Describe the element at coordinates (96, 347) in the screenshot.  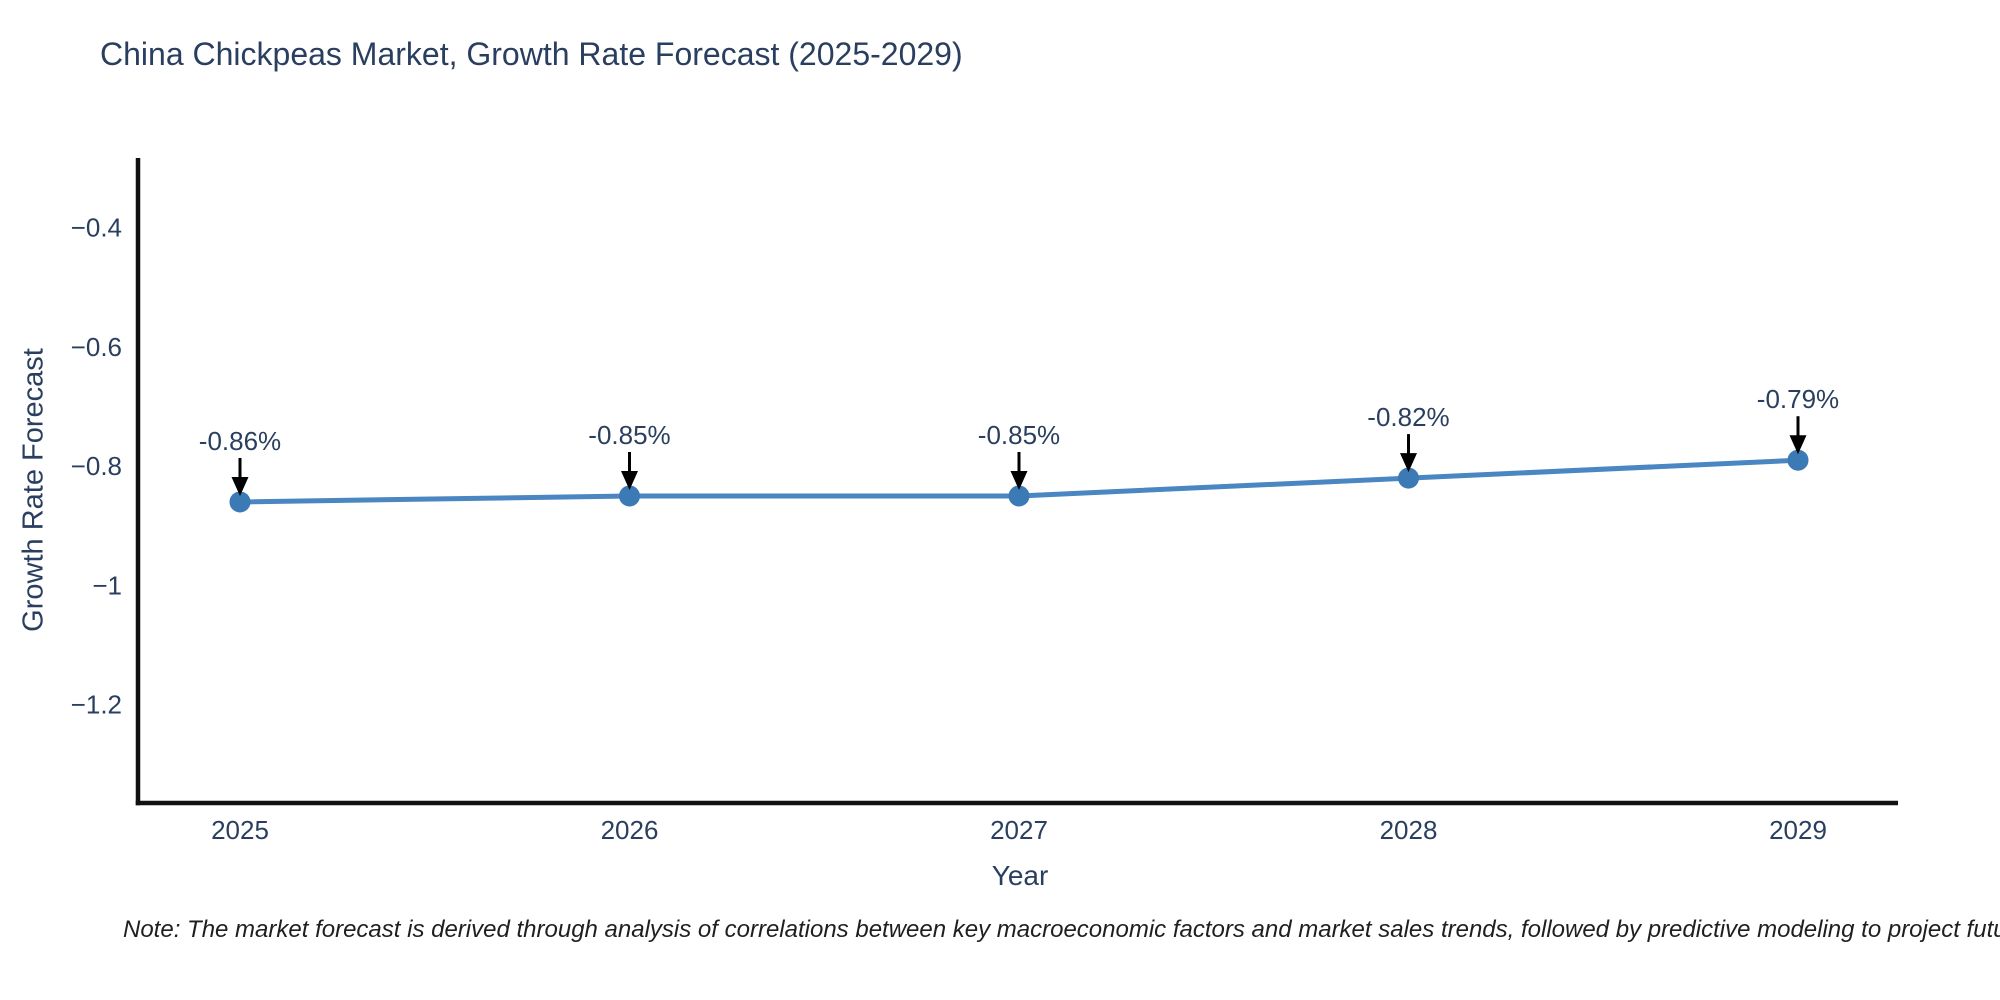
I see `y-tick-label: −0.6` at that location.